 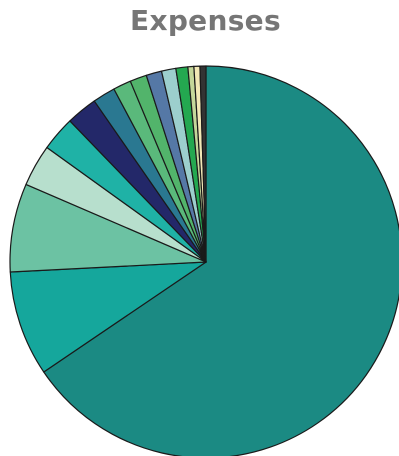 I want to click on chart-title: Expenses, so click(x=205, y=20).